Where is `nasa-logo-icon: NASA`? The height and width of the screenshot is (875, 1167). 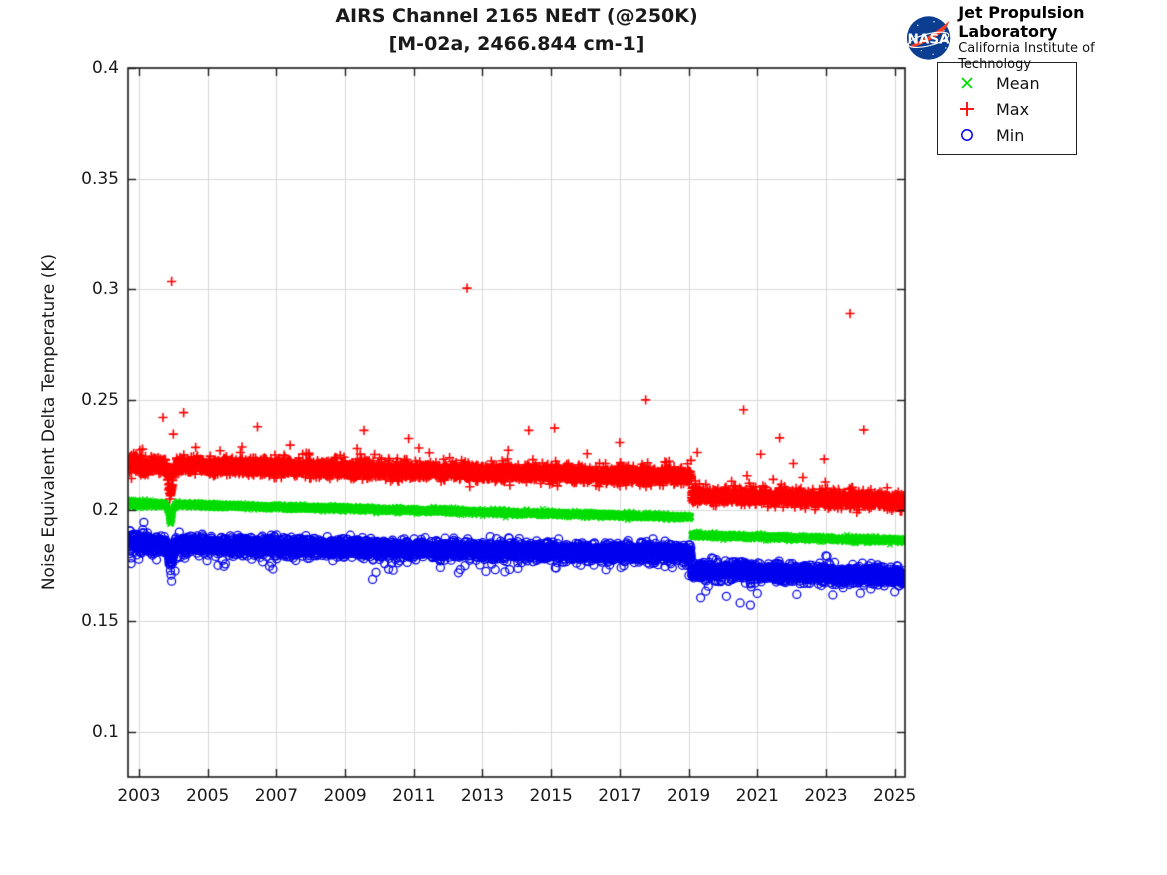
nasa-logo-icon: NASA is located at coordinates (928, 38).